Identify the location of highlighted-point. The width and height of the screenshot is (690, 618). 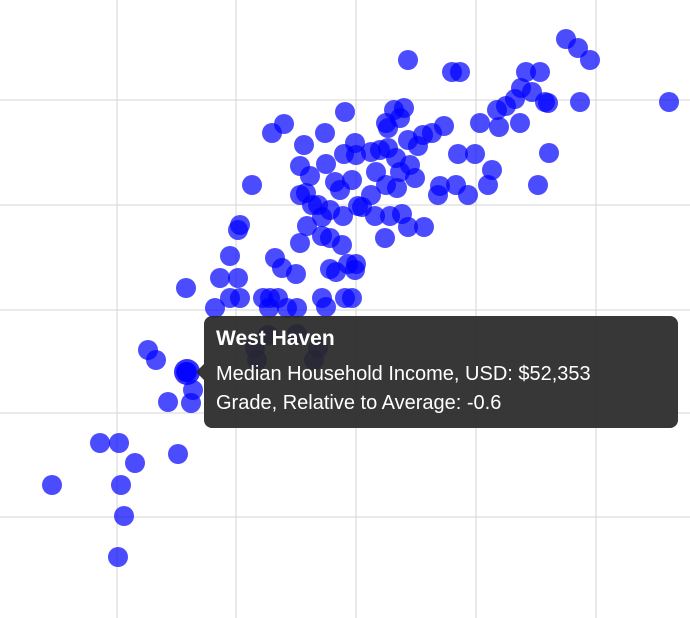
(187, 372).